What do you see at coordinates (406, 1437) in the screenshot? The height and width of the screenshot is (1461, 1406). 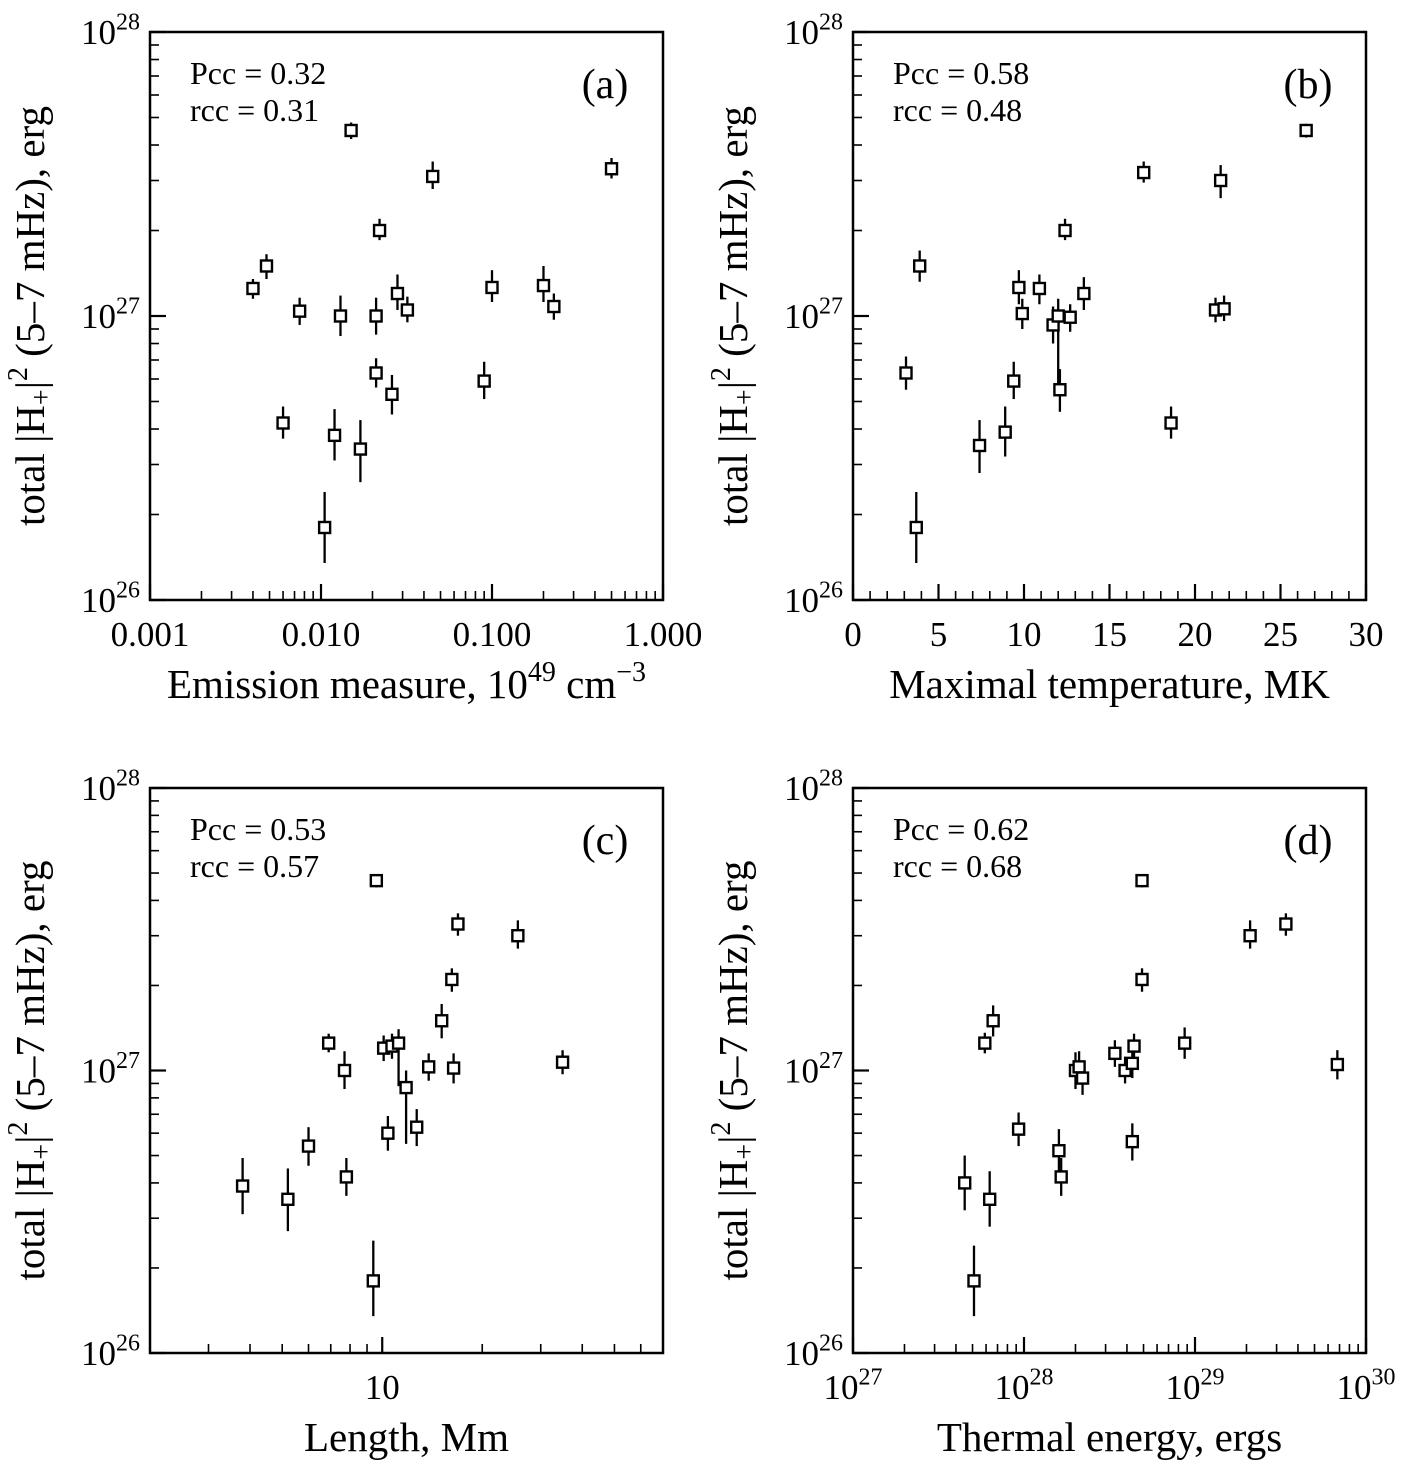 I see `x-axis-title: Length, Mm` at bounding box center [406, 1437].